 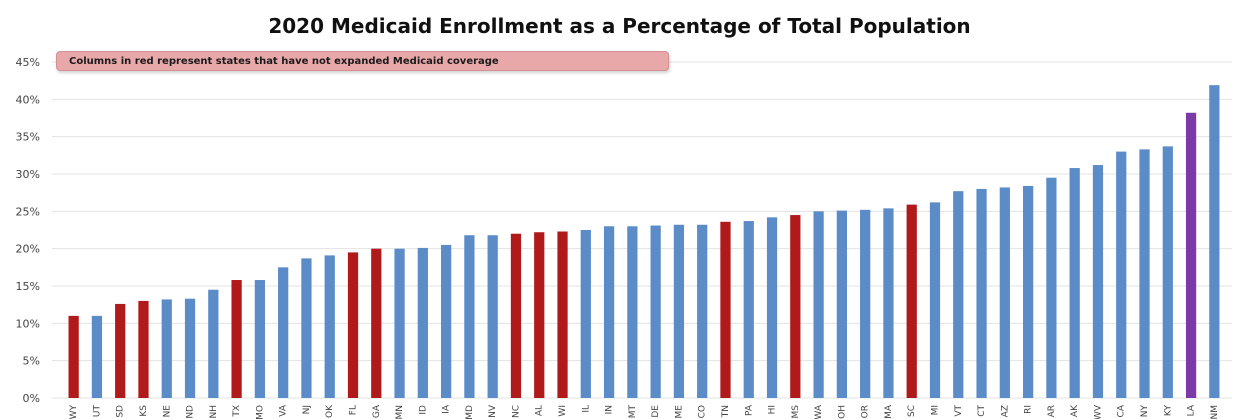 What do you see at coordinates (516, 315) in the screenshot?
I see `bar-nc` at bounding box center [516, 315].